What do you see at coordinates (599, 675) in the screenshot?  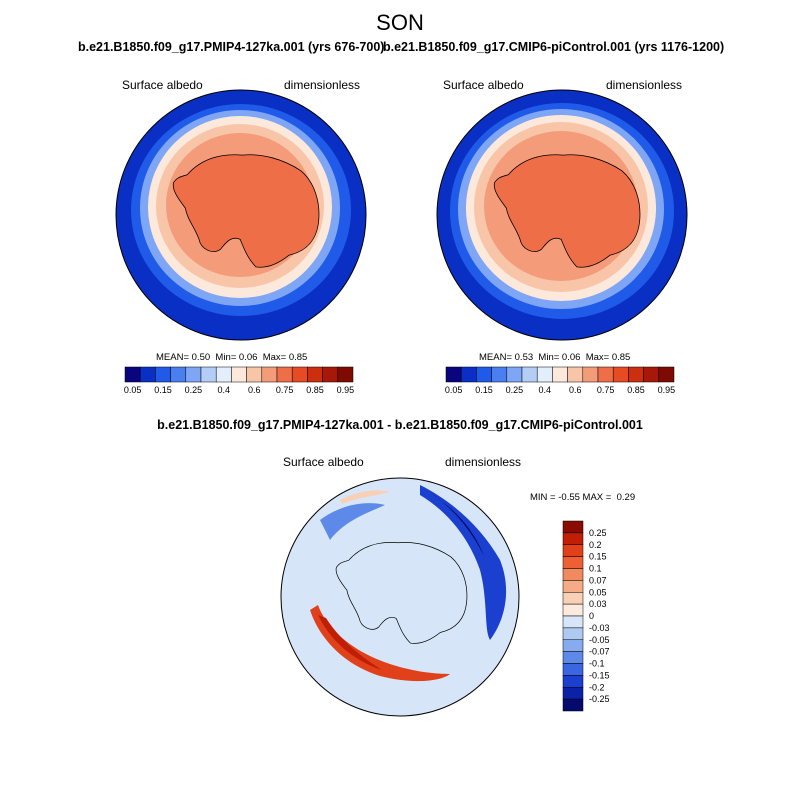 I see `difference-colorbar-tick-label: -0.15` at bounding box center [599, 675].